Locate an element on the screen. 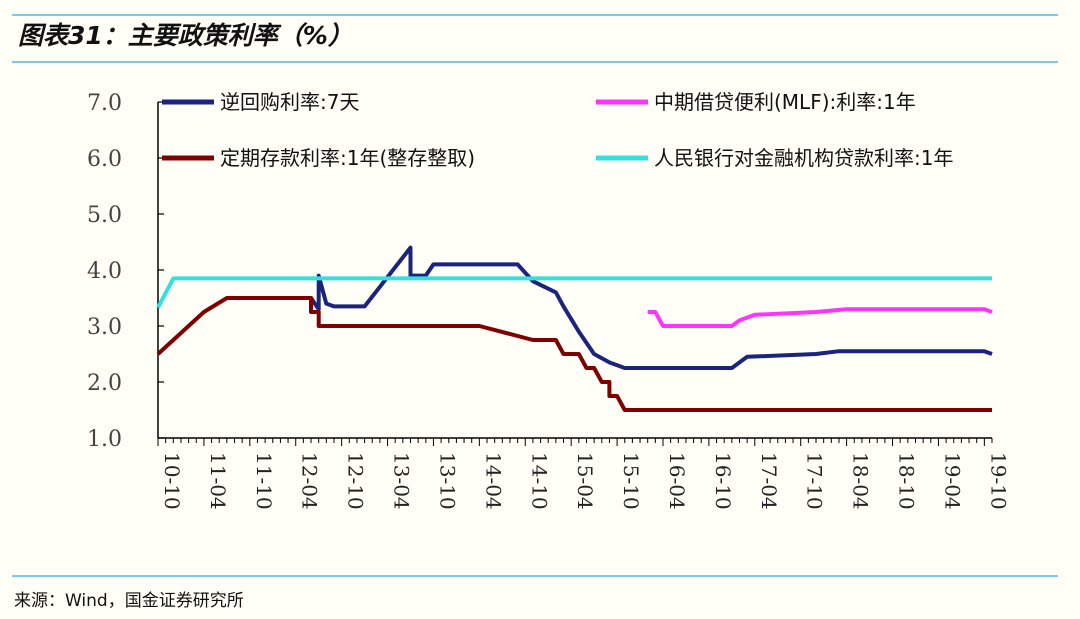  legend-label-4: 人民银行对金融机构贷款利率:1年 is located at coordinates (803, 158).